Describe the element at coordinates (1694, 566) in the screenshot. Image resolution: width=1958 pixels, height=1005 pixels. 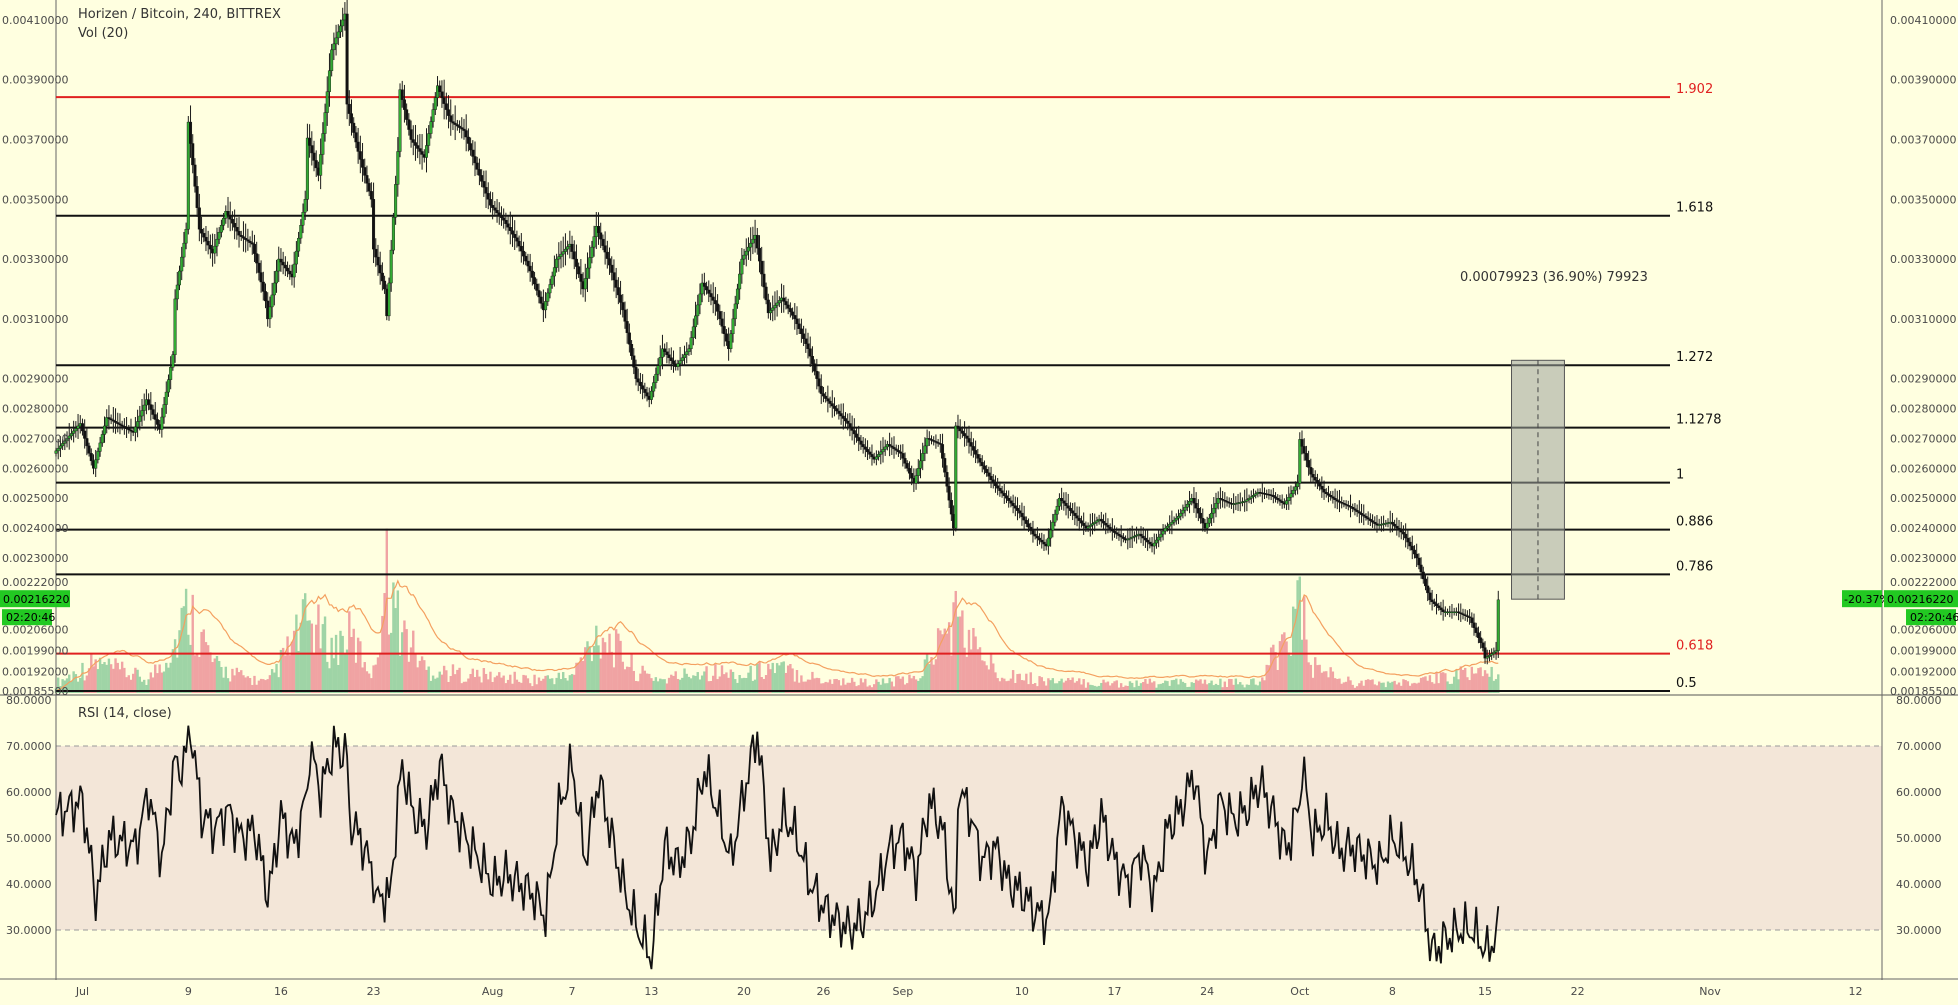
I see `fib-label-0.786: 0.786` at that location.